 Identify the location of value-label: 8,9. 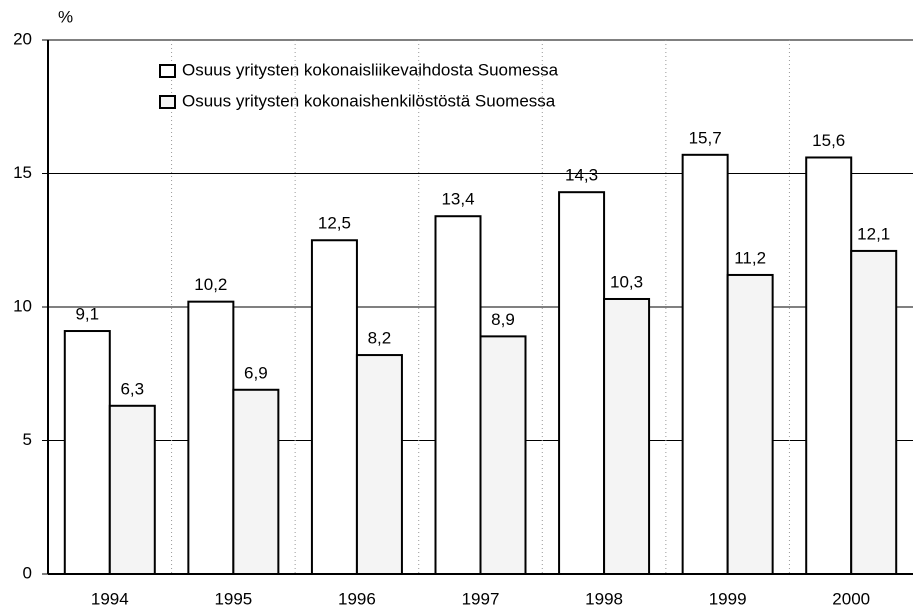
(503, 319).